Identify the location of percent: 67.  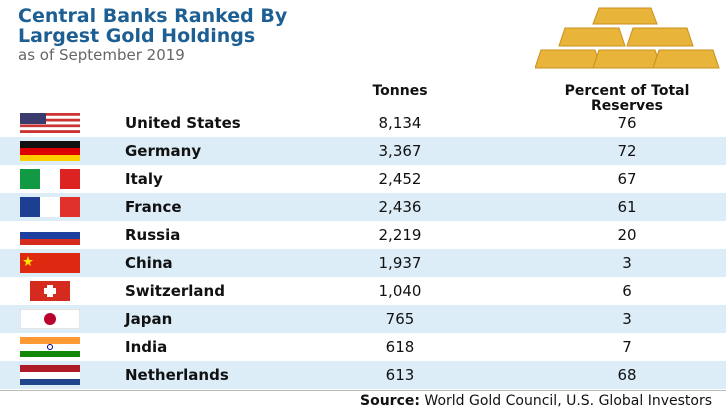
(627, 179).